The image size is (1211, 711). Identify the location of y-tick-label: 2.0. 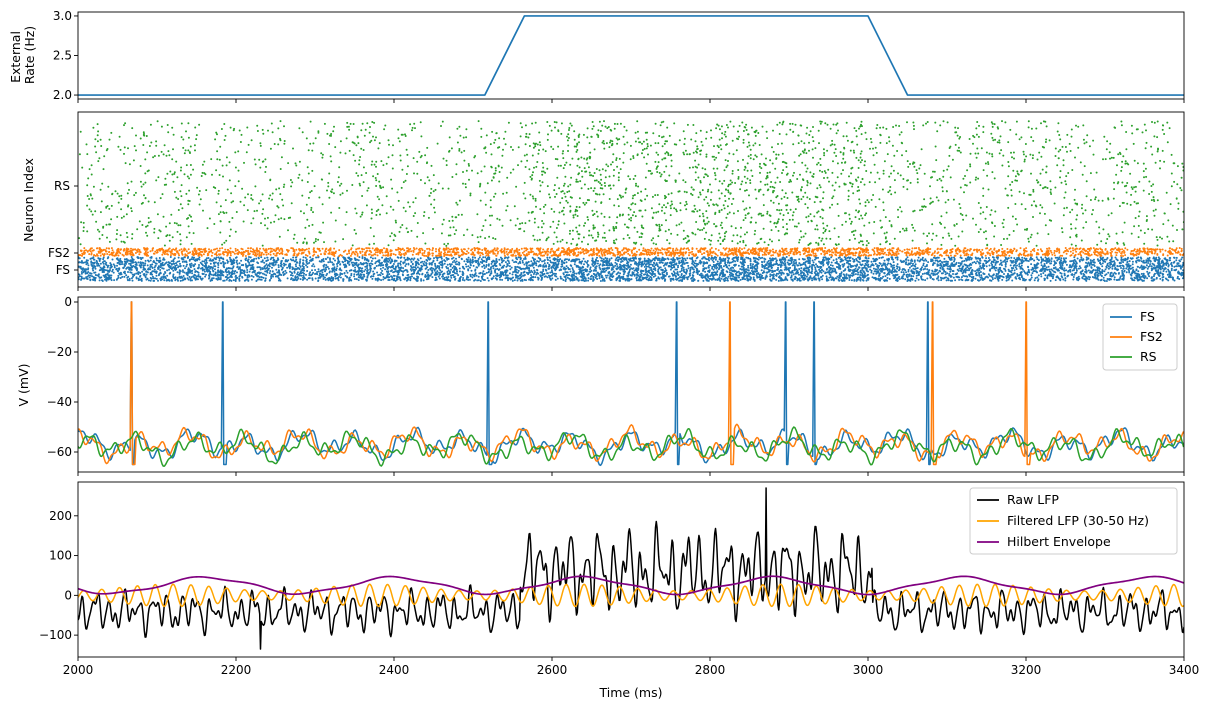
(62, 95).